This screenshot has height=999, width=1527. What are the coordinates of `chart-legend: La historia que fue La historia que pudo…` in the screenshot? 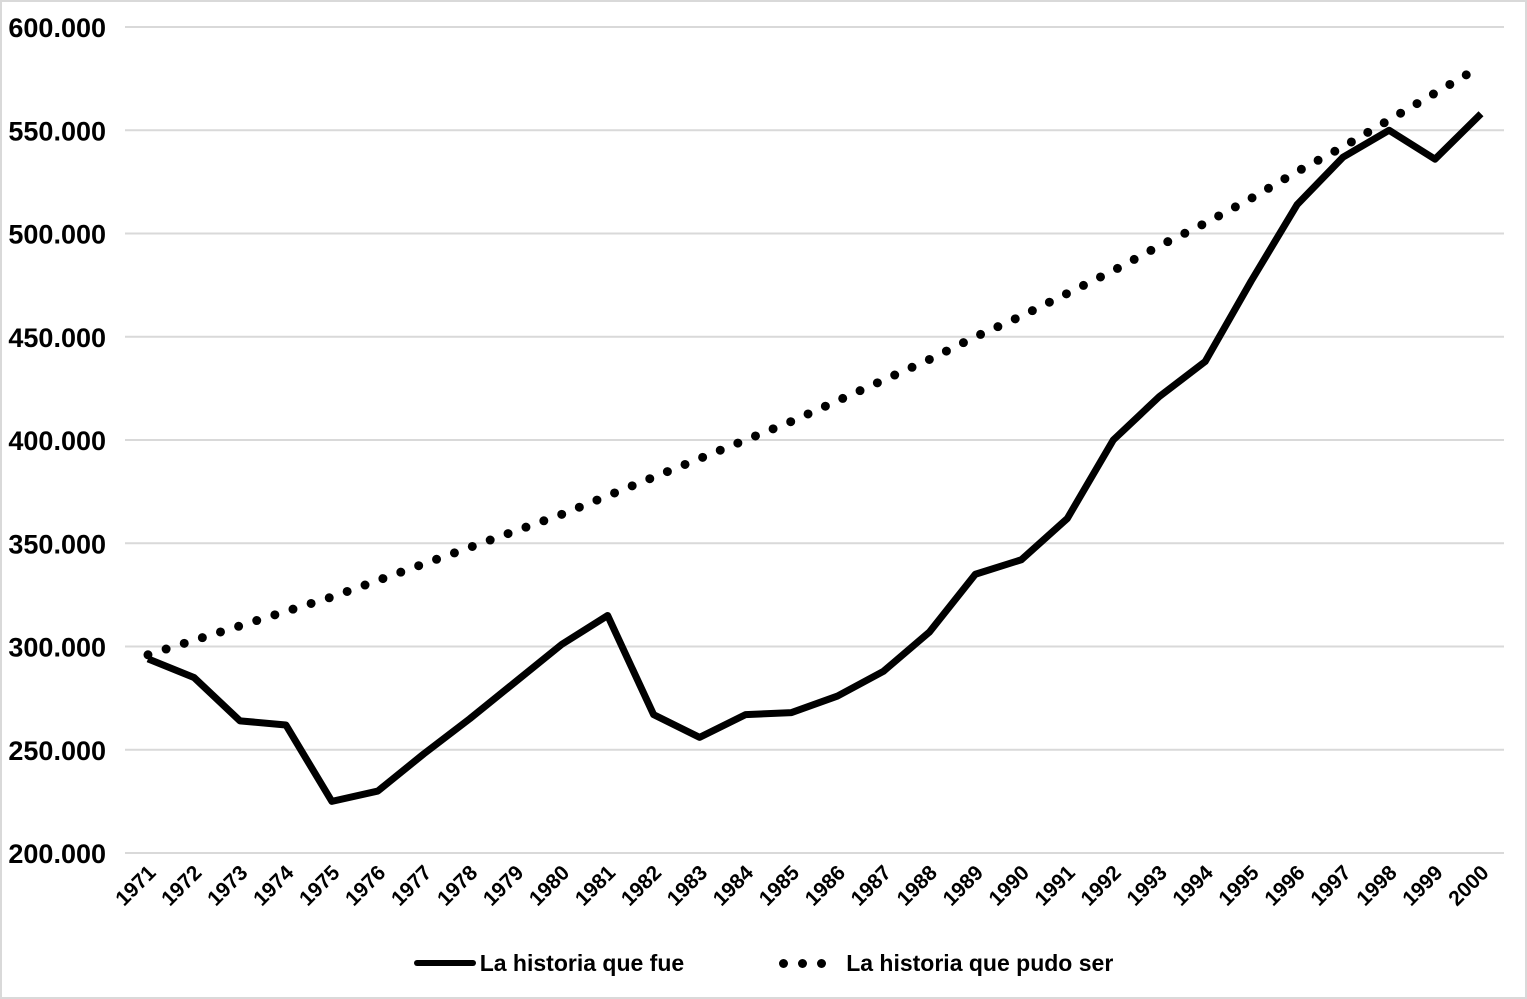 It's located at (763, 963).